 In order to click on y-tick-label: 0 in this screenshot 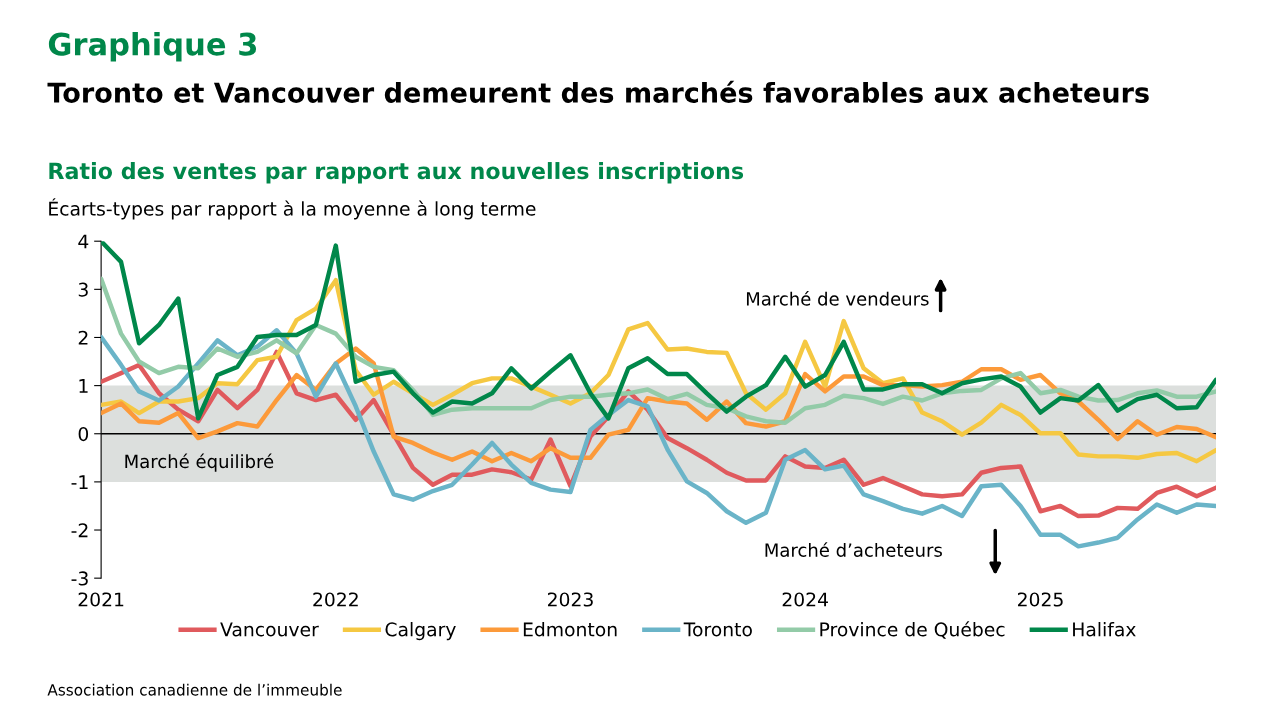, I will do `click(83, 434)`.